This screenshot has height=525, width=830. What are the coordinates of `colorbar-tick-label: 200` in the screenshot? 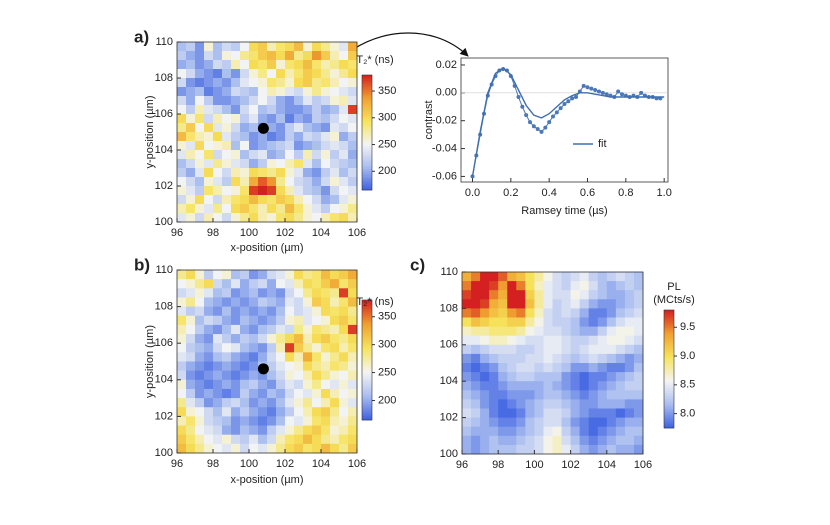 It's located at (387, 400).